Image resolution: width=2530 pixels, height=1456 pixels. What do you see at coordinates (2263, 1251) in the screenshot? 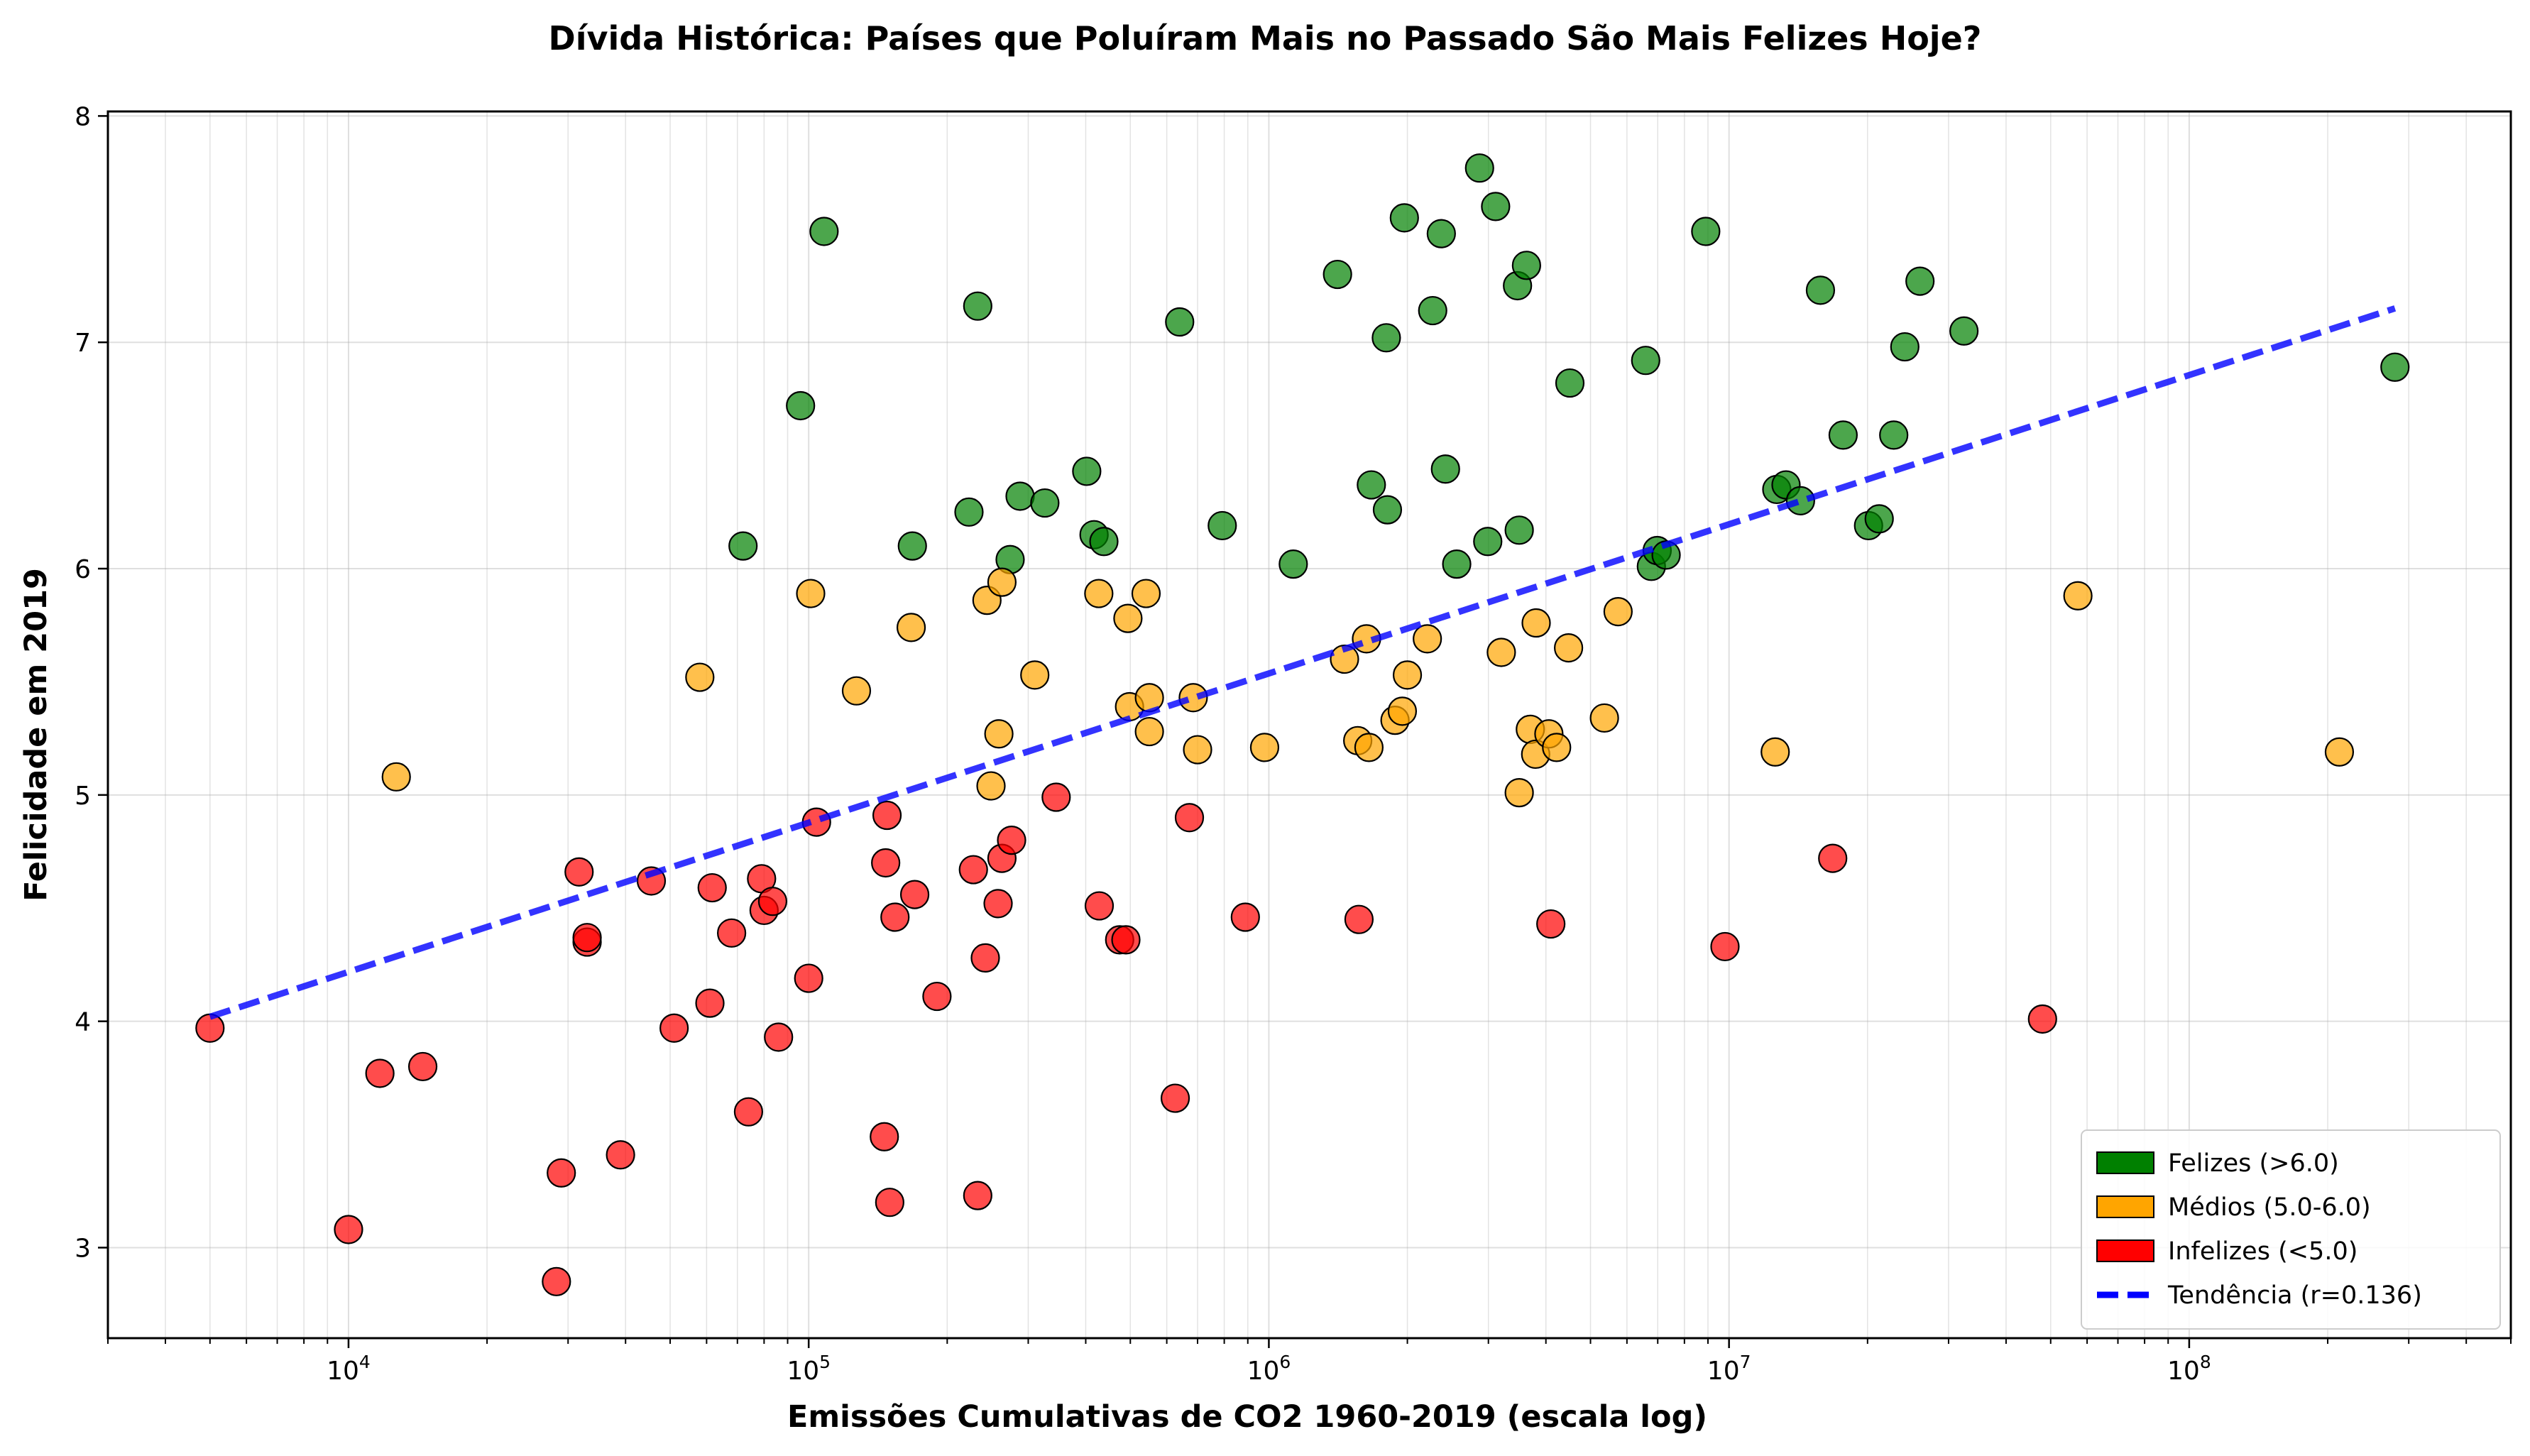
I see `legend-label: Infelizes (<5.0)` at bounding box center [2263, 1251].